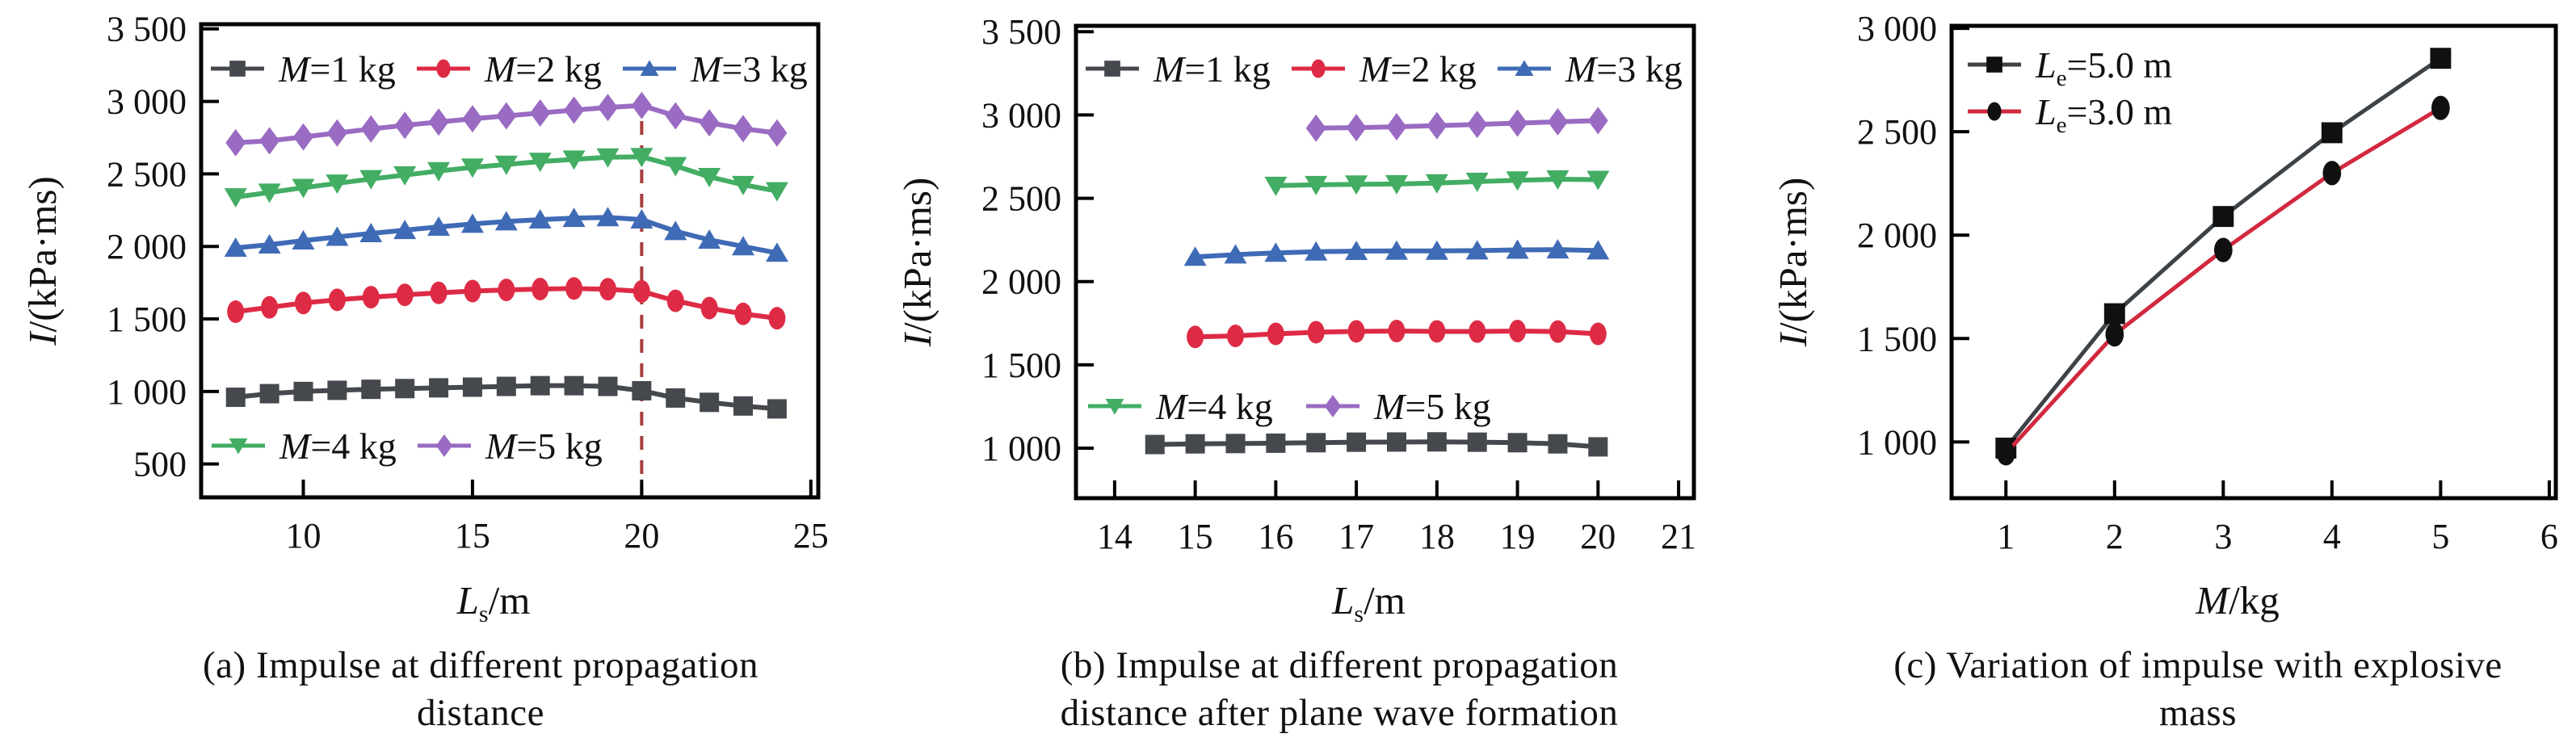 This screenshot has height=742, width=2576. What do you see at coordinates (1897, 132) in the screenshot?
I see `y-tick-label: 2 500` at bounding box center [1897, 132].